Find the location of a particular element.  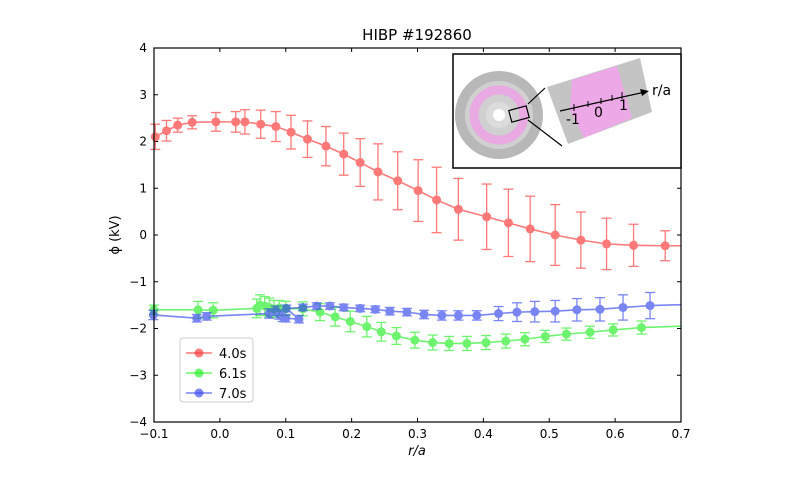

series-7.0s is located at coordinates (415, 307).